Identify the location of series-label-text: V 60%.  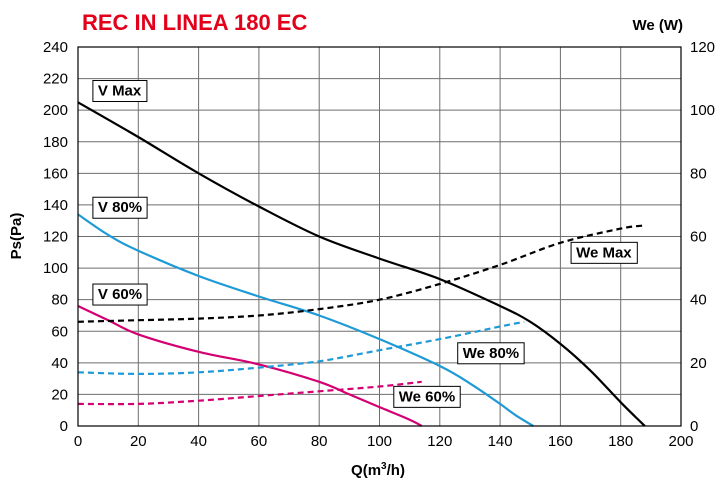
(120, 294).